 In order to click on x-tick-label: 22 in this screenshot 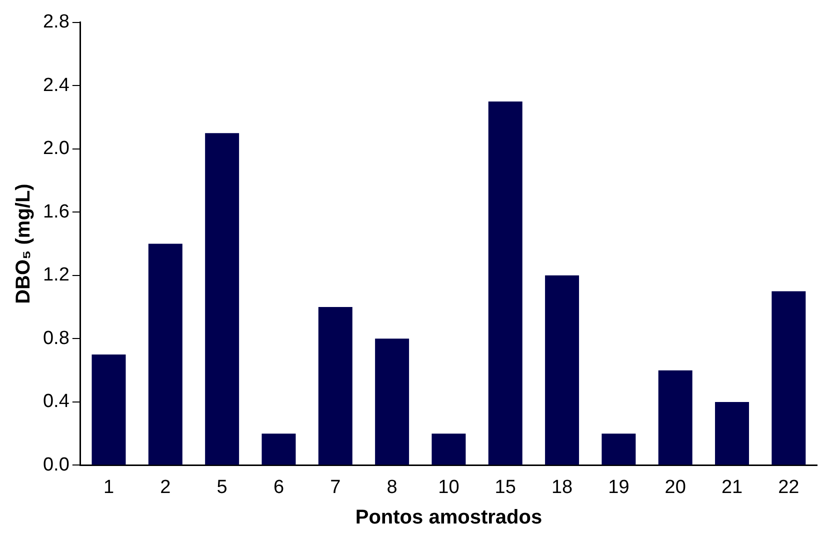, I will do `click(789, 487)`.